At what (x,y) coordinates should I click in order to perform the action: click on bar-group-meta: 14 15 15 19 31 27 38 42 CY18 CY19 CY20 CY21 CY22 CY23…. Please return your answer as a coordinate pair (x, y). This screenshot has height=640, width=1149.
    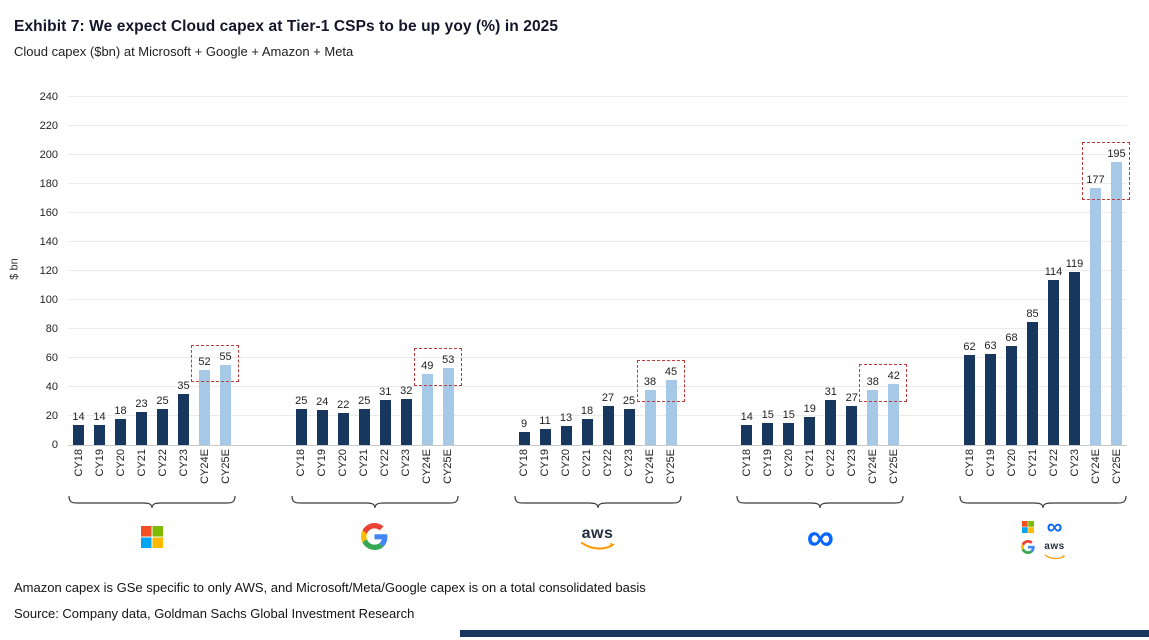
    Looking at the image, I should click on (822, 328).